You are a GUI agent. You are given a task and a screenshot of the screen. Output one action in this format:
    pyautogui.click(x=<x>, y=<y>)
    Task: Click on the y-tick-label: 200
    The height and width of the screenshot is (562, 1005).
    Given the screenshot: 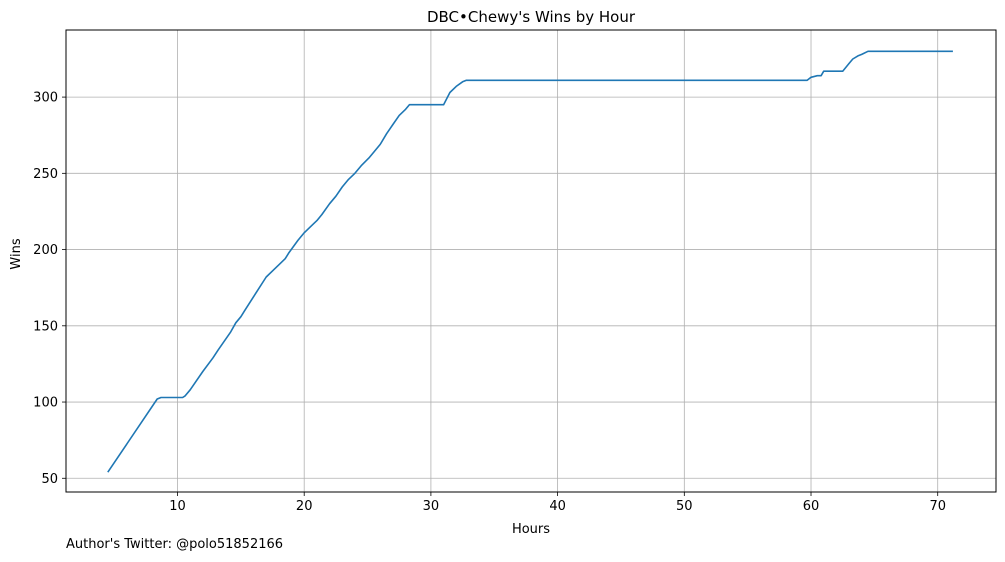 What is the action you would take?
    pyautogui.click(x=45, y=250)
    